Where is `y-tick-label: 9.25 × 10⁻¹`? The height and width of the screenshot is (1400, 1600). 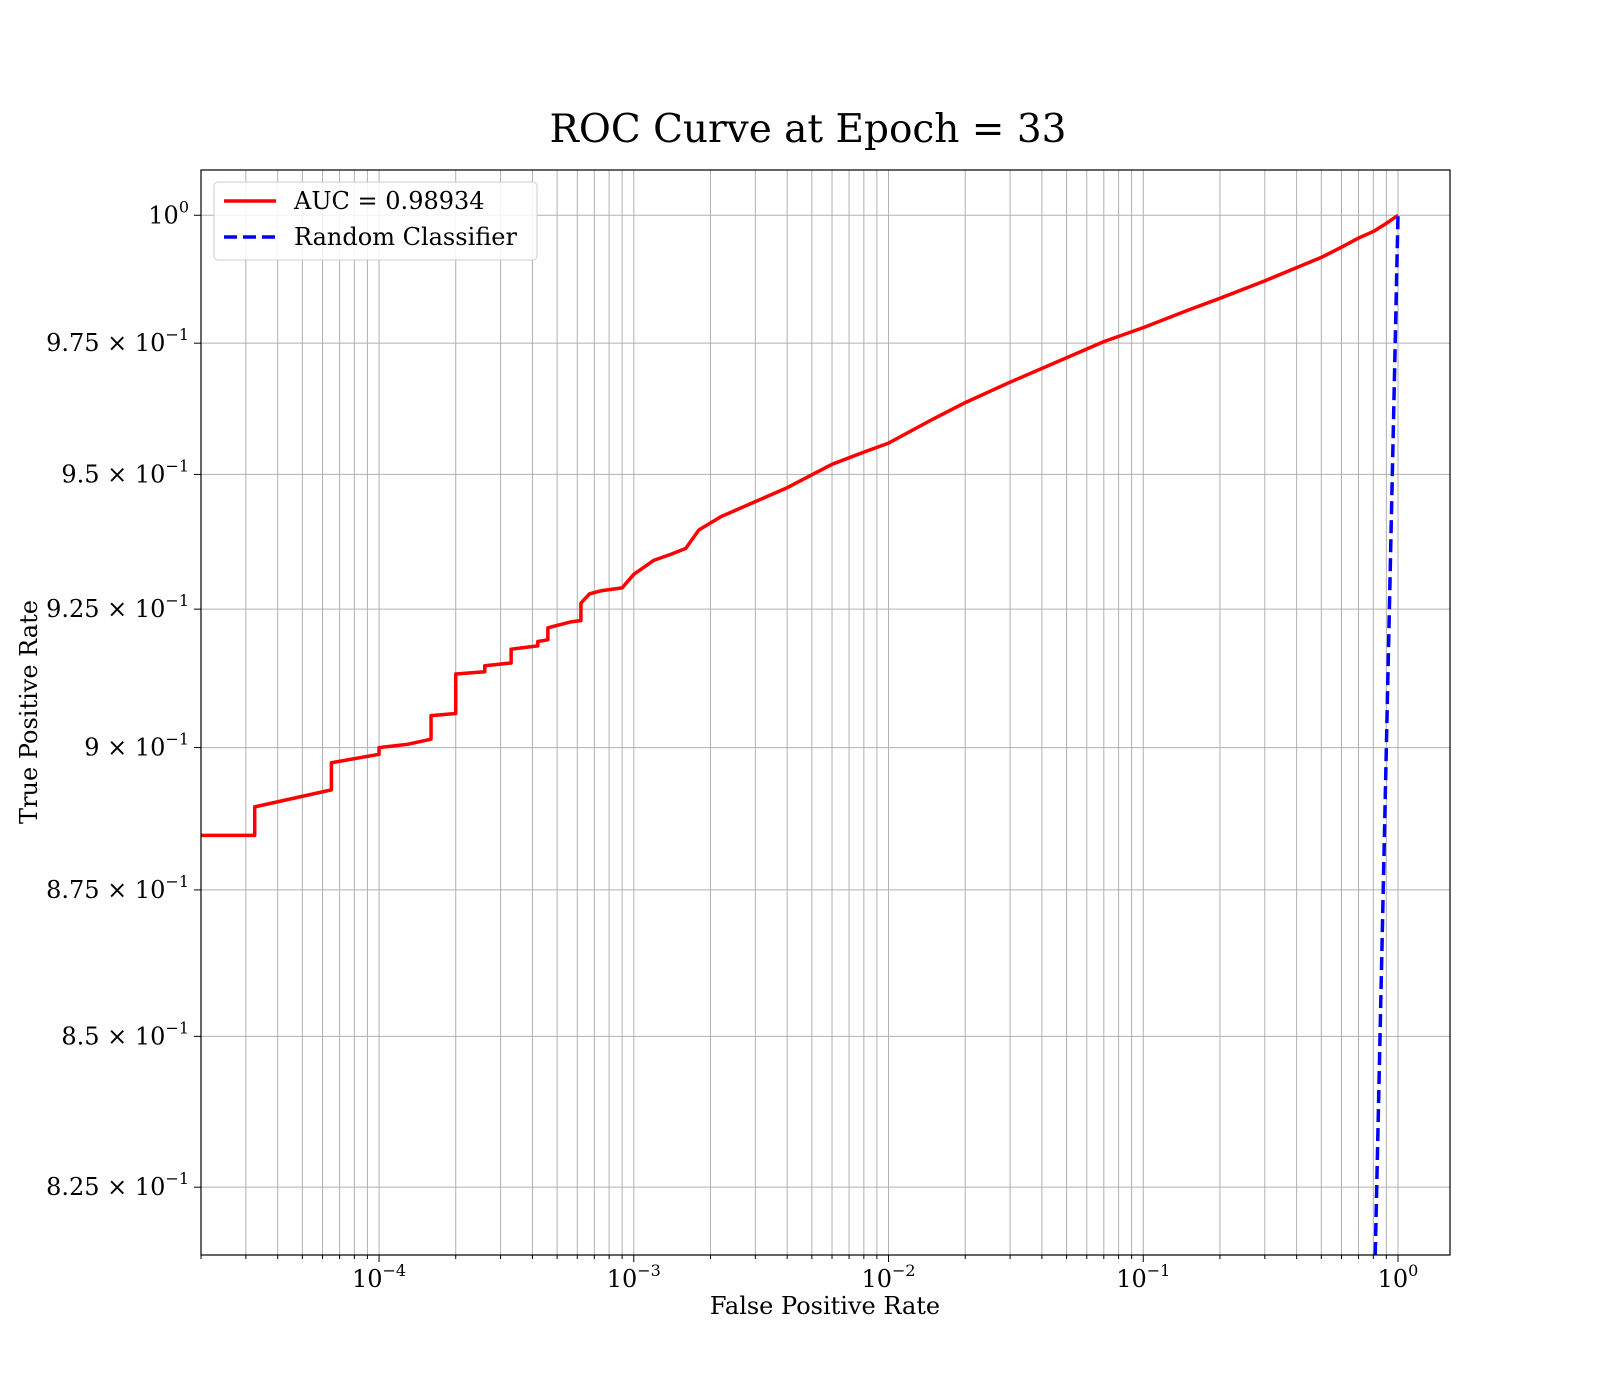 y-tick-label: 9.25 × 10⁻¹ is located at coordinates (117, 607).